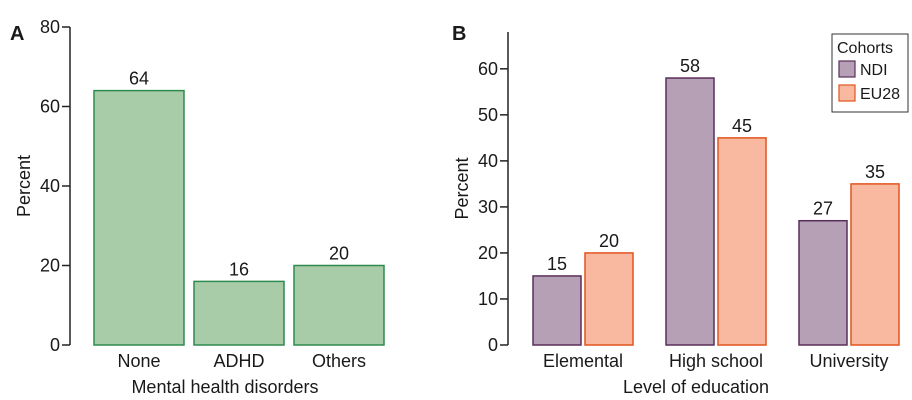 The height and width of the screenshot is (400, 912). I want to click on bar-none, so click(139, 217).